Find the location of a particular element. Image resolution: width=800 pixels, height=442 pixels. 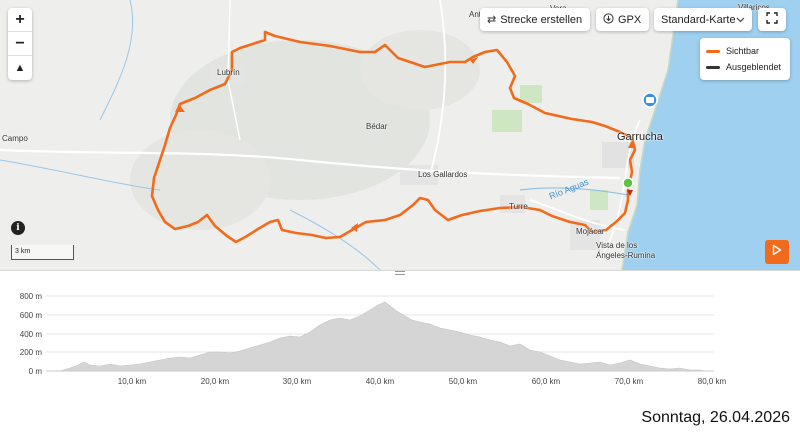

info-icon: i is located at coordinates (18, 228).